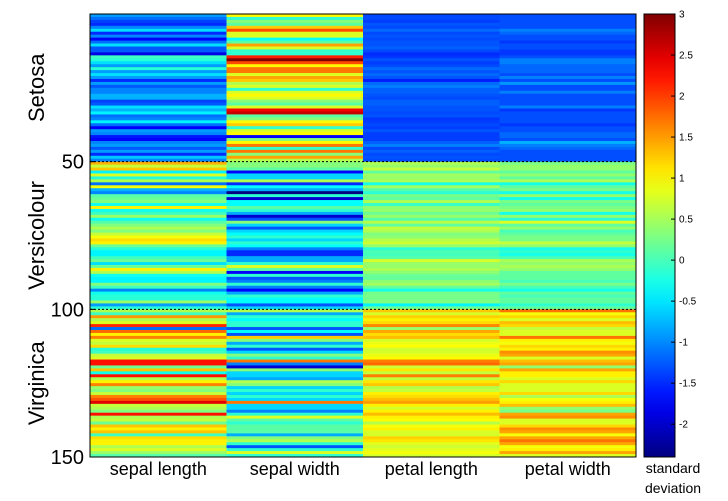 Image resolution: width=728 pixels, height=501 pixels. I want to click on colorbar-title-line1: standard, so click(673, 468).